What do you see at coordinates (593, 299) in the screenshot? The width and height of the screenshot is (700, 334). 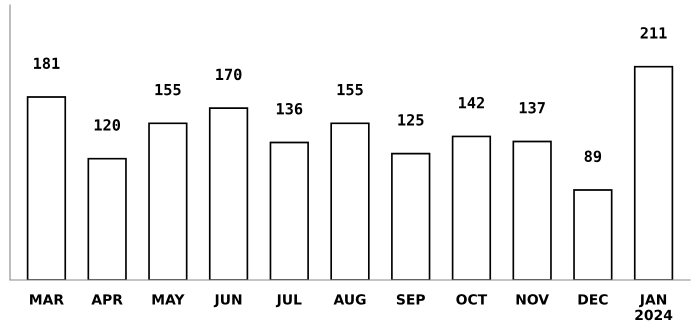 I see `x-tick-label: DEC` at bounding box center [593, 299].